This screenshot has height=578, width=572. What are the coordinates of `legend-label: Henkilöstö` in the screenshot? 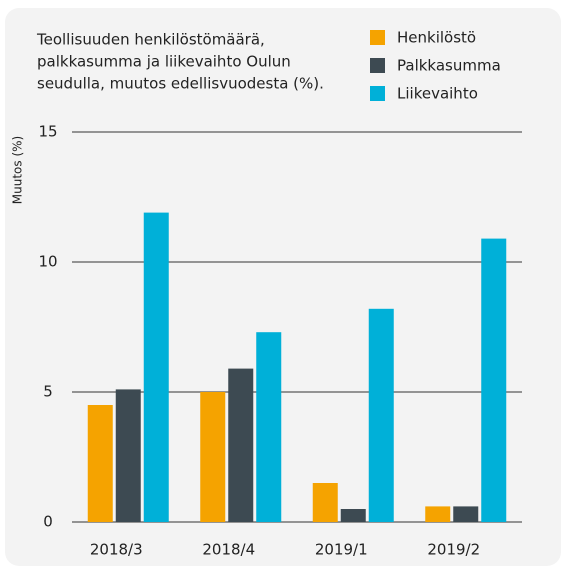 It's located at (436, 38).